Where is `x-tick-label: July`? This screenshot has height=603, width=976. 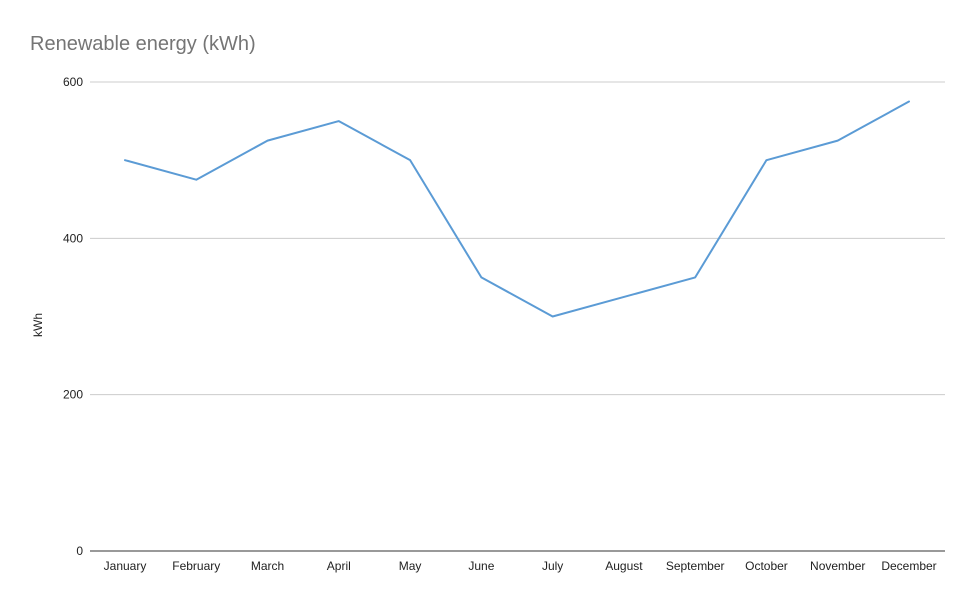 x-tick-label: July is located at coordinates (552, 566).